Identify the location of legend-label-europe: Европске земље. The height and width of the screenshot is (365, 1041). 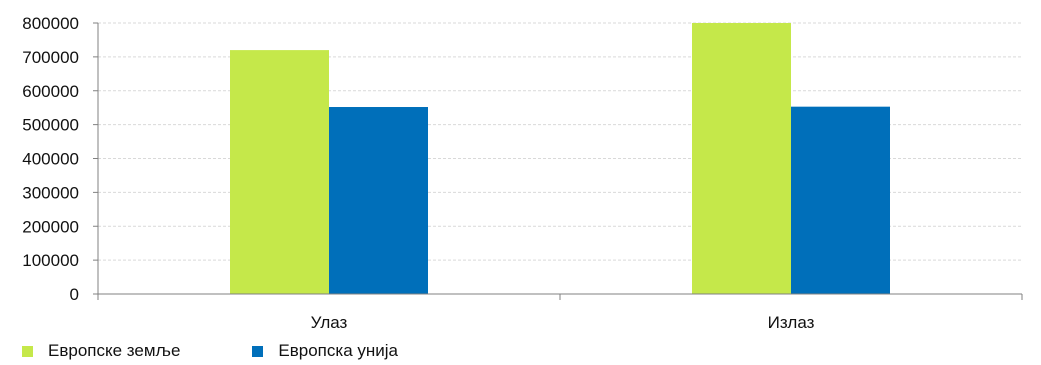
(114, 350).